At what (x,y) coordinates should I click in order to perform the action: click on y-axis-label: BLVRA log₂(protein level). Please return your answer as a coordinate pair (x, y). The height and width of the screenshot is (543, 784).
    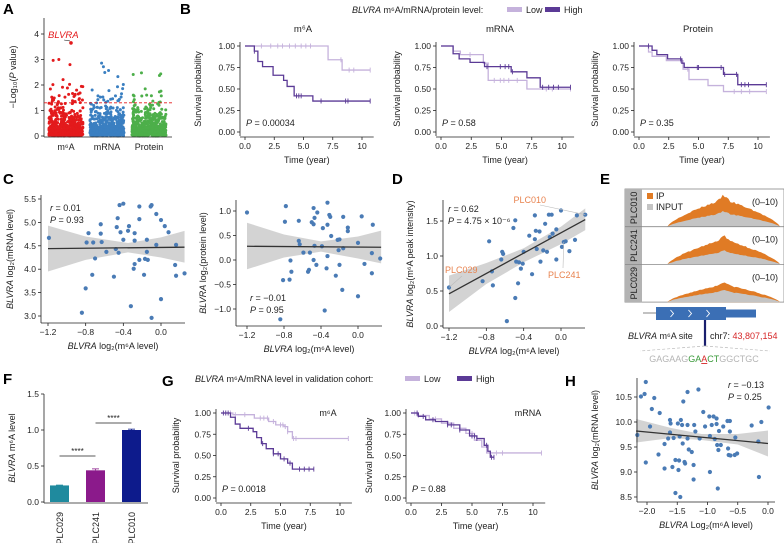
    Looking at the image, I should click on (203, 263).